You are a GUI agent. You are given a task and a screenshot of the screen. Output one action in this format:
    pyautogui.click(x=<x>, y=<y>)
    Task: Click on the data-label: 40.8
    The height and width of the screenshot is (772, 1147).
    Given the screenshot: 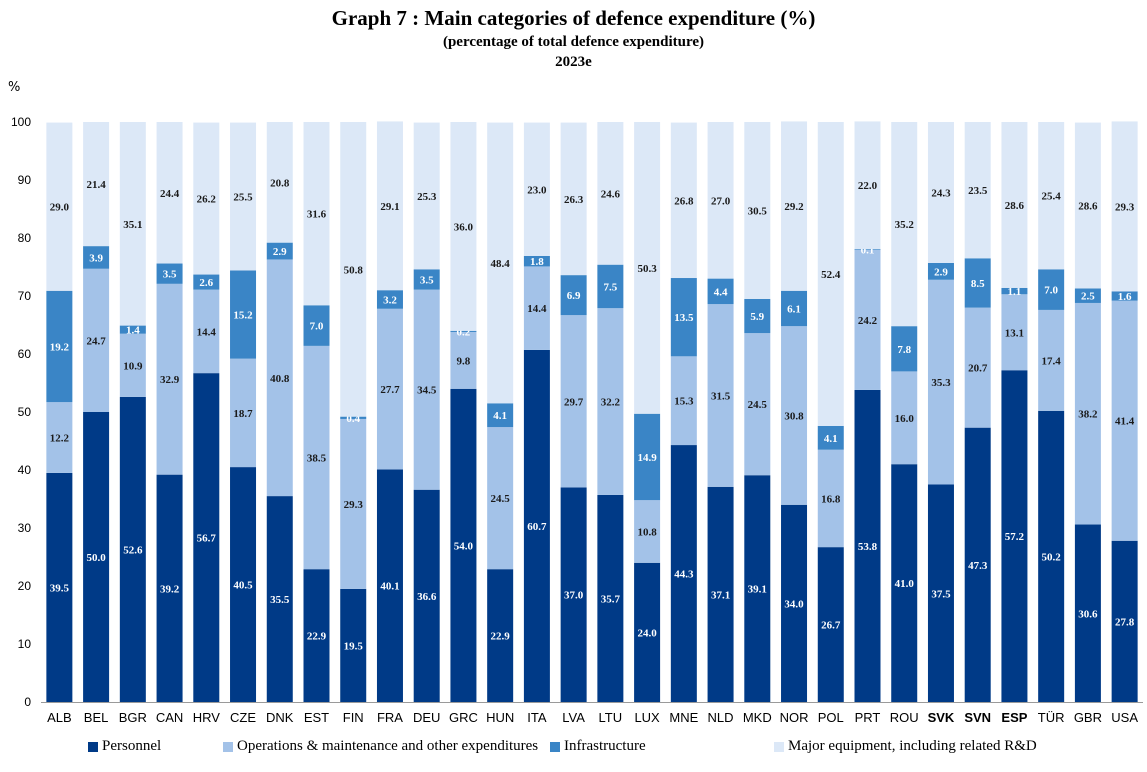 What is the action you would take?
    pyautogui.click(x=280, y=379)
    